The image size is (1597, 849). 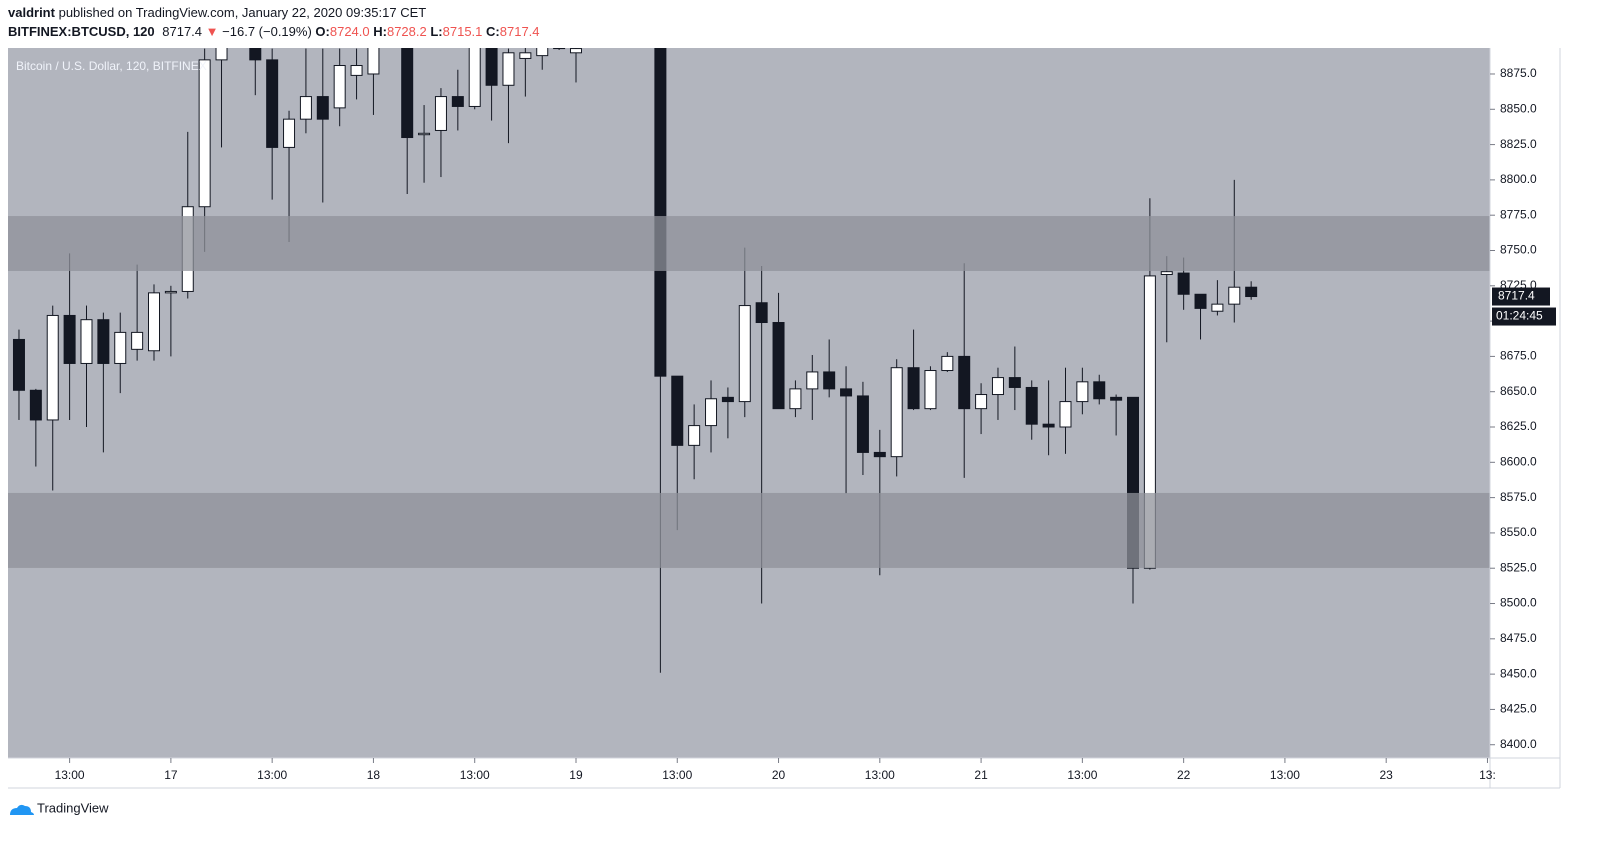 What do you see at coordinates (1487, 775) in the screenshot?
I see `x-tick-label: 13:` at bounding box center [1487, 775].